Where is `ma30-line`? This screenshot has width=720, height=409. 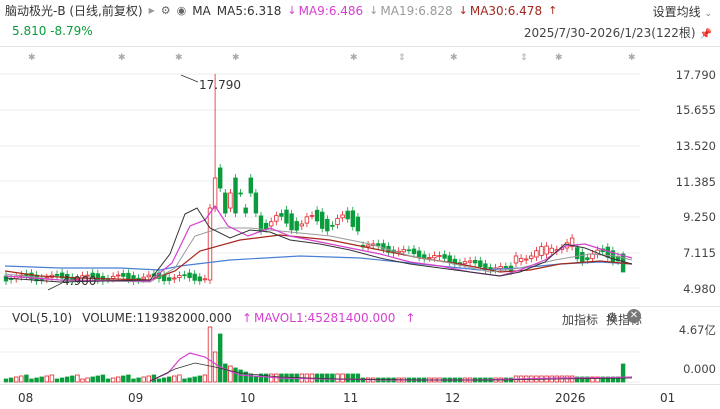 ma30-line is located at coordinates (318, 257).